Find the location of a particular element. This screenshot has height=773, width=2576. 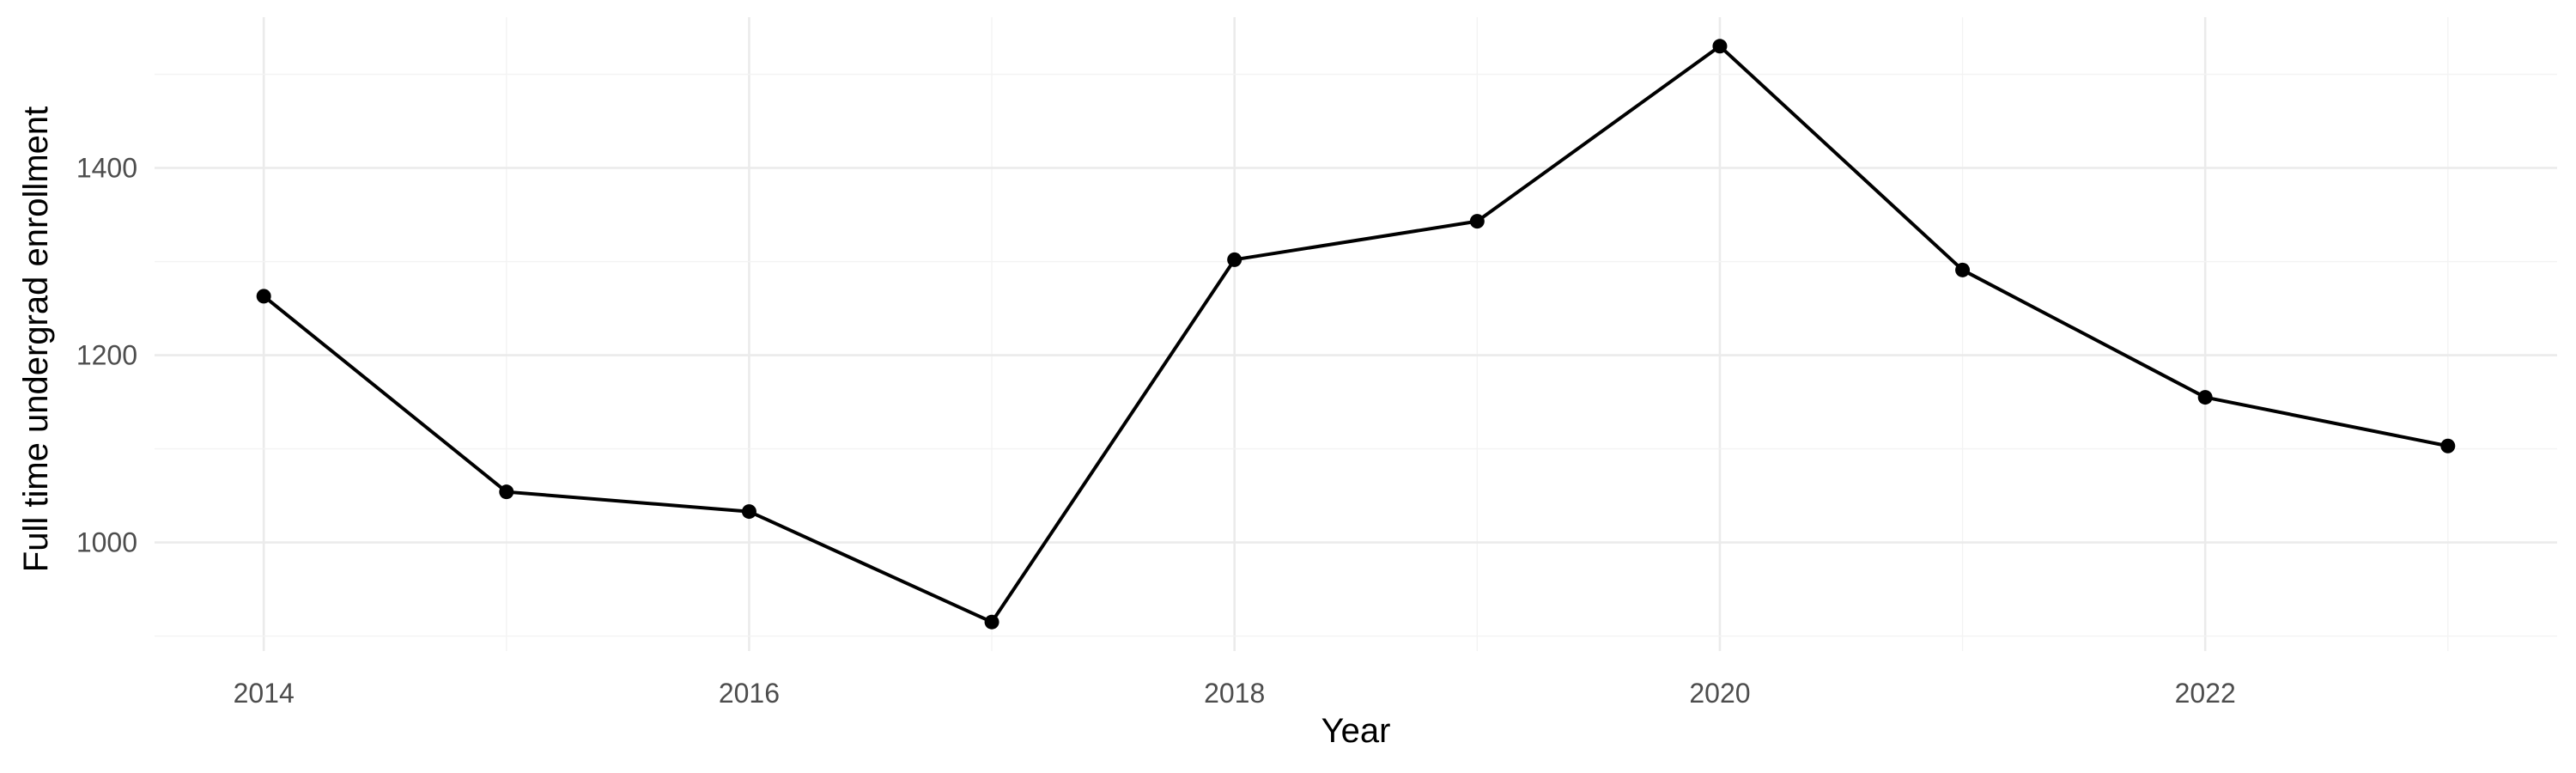

y-axis: 1000 1200 1400 is located at coordinates (106, 355).